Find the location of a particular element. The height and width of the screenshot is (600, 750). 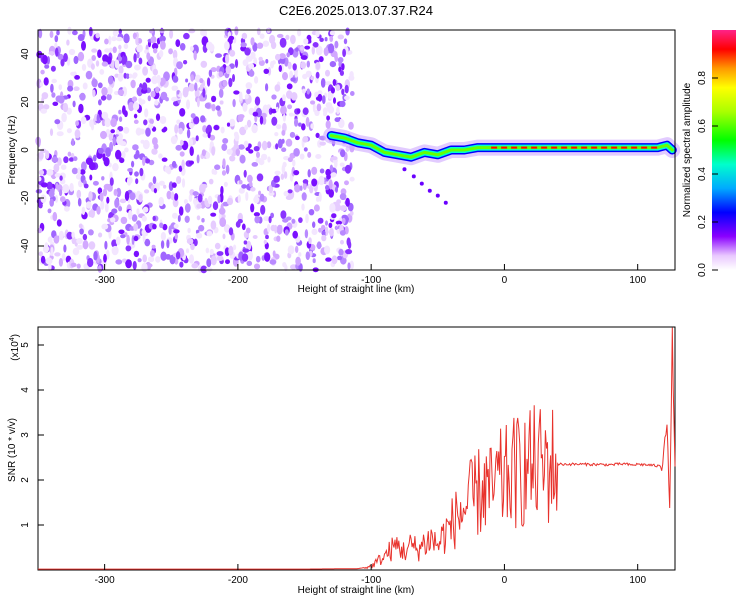

spectrogram-x-axis: -300 -200 -100 0 100 is located at coordinates (370, 275).